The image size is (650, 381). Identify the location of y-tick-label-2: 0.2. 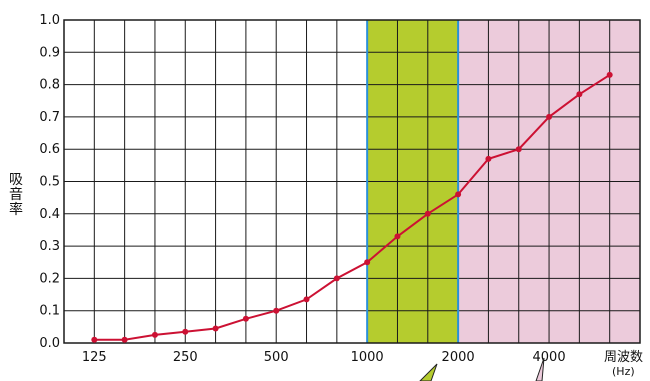
(49, 278).